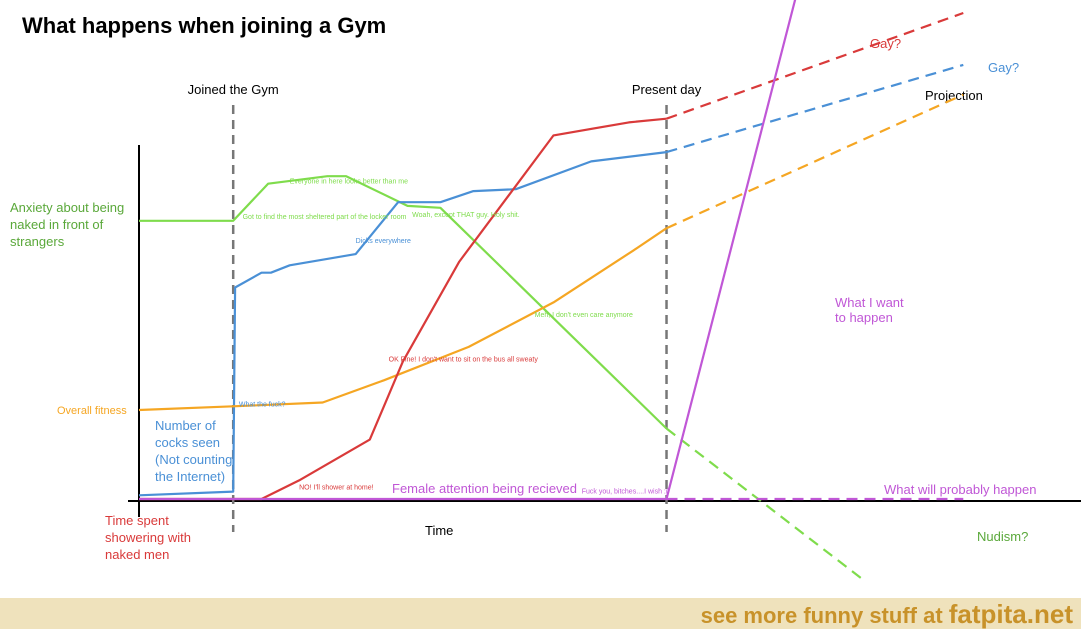  I want to click on series-anxiety-about-being-naked-in-front-of-st-annotation-1: Everyone in here looks better than me, so click(349, 182).